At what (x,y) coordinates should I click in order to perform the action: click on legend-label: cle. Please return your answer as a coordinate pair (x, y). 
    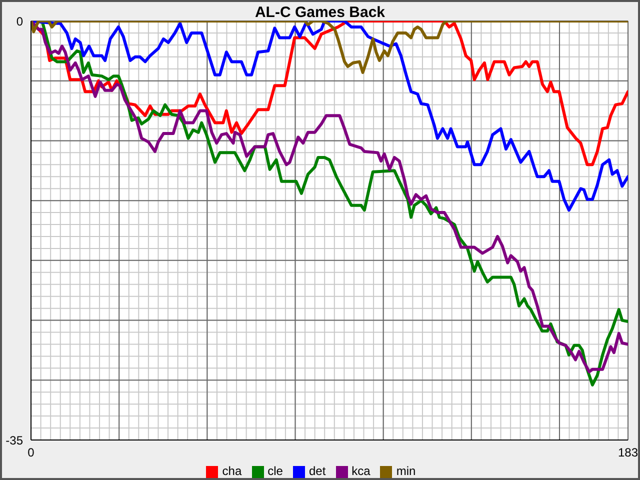
    Looking at the image, I should click on (275, 471).